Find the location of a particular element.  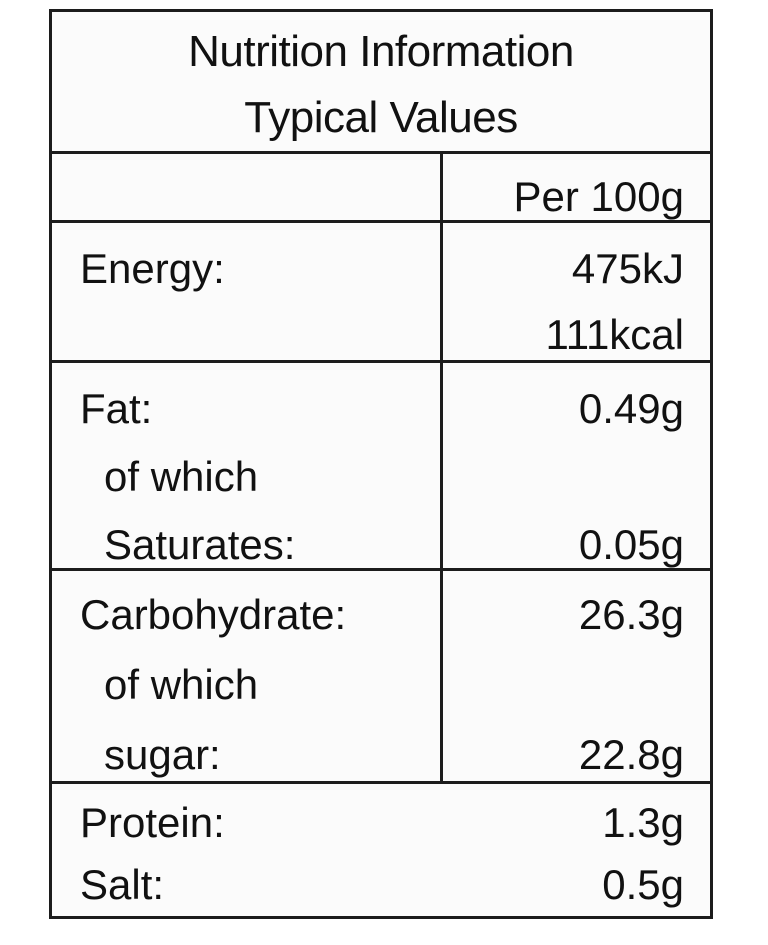

carbohydrate-of-which-label: of which is located at coordinates (181, 684).